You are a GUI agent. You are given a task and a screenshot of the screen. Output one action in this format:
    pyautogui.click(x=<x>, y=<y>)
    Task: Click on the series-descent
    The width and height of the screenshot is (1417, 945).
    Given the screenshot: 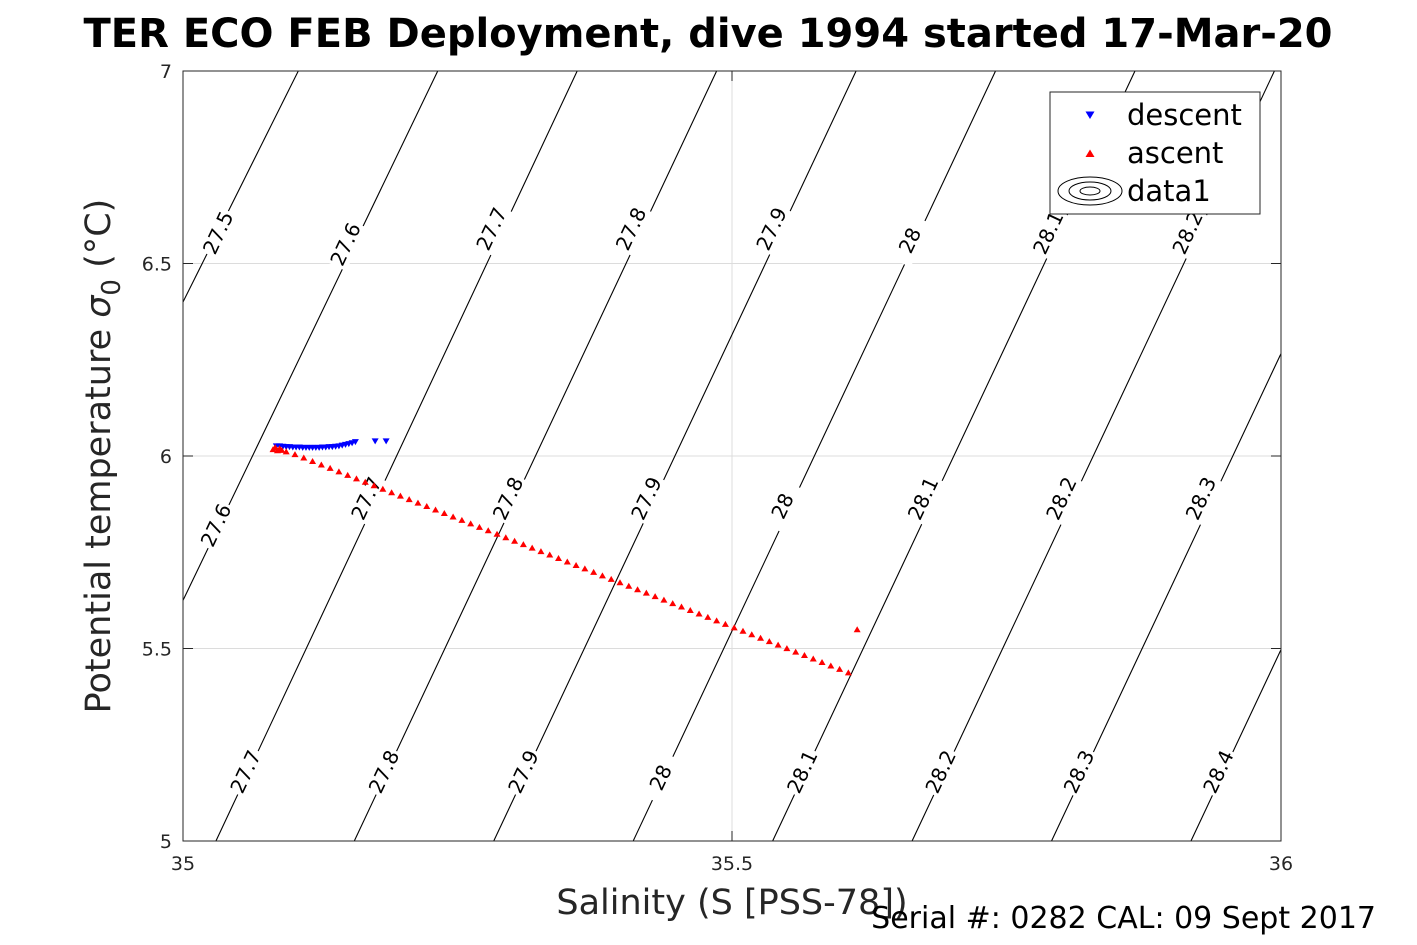 What is the action you would take?
    pyautogui.click(x=331, y=444)
    